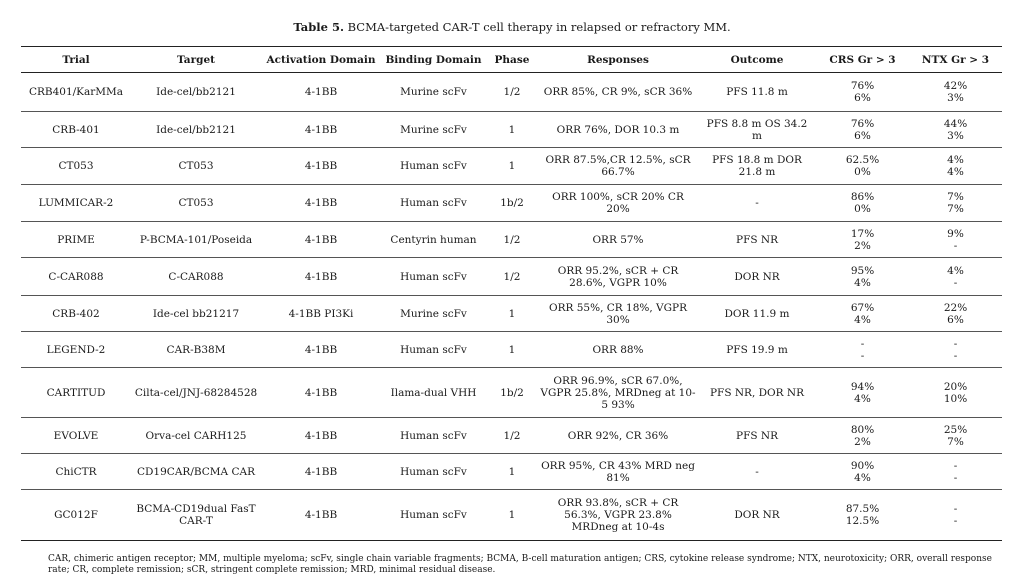 Image resolution: width=1024 pixels, height=583 pixels. Describe the element at coordinates (196, 392) in the screenshot. I see `cell-target: Cilta-cel/JNJ-68284528` at that location.